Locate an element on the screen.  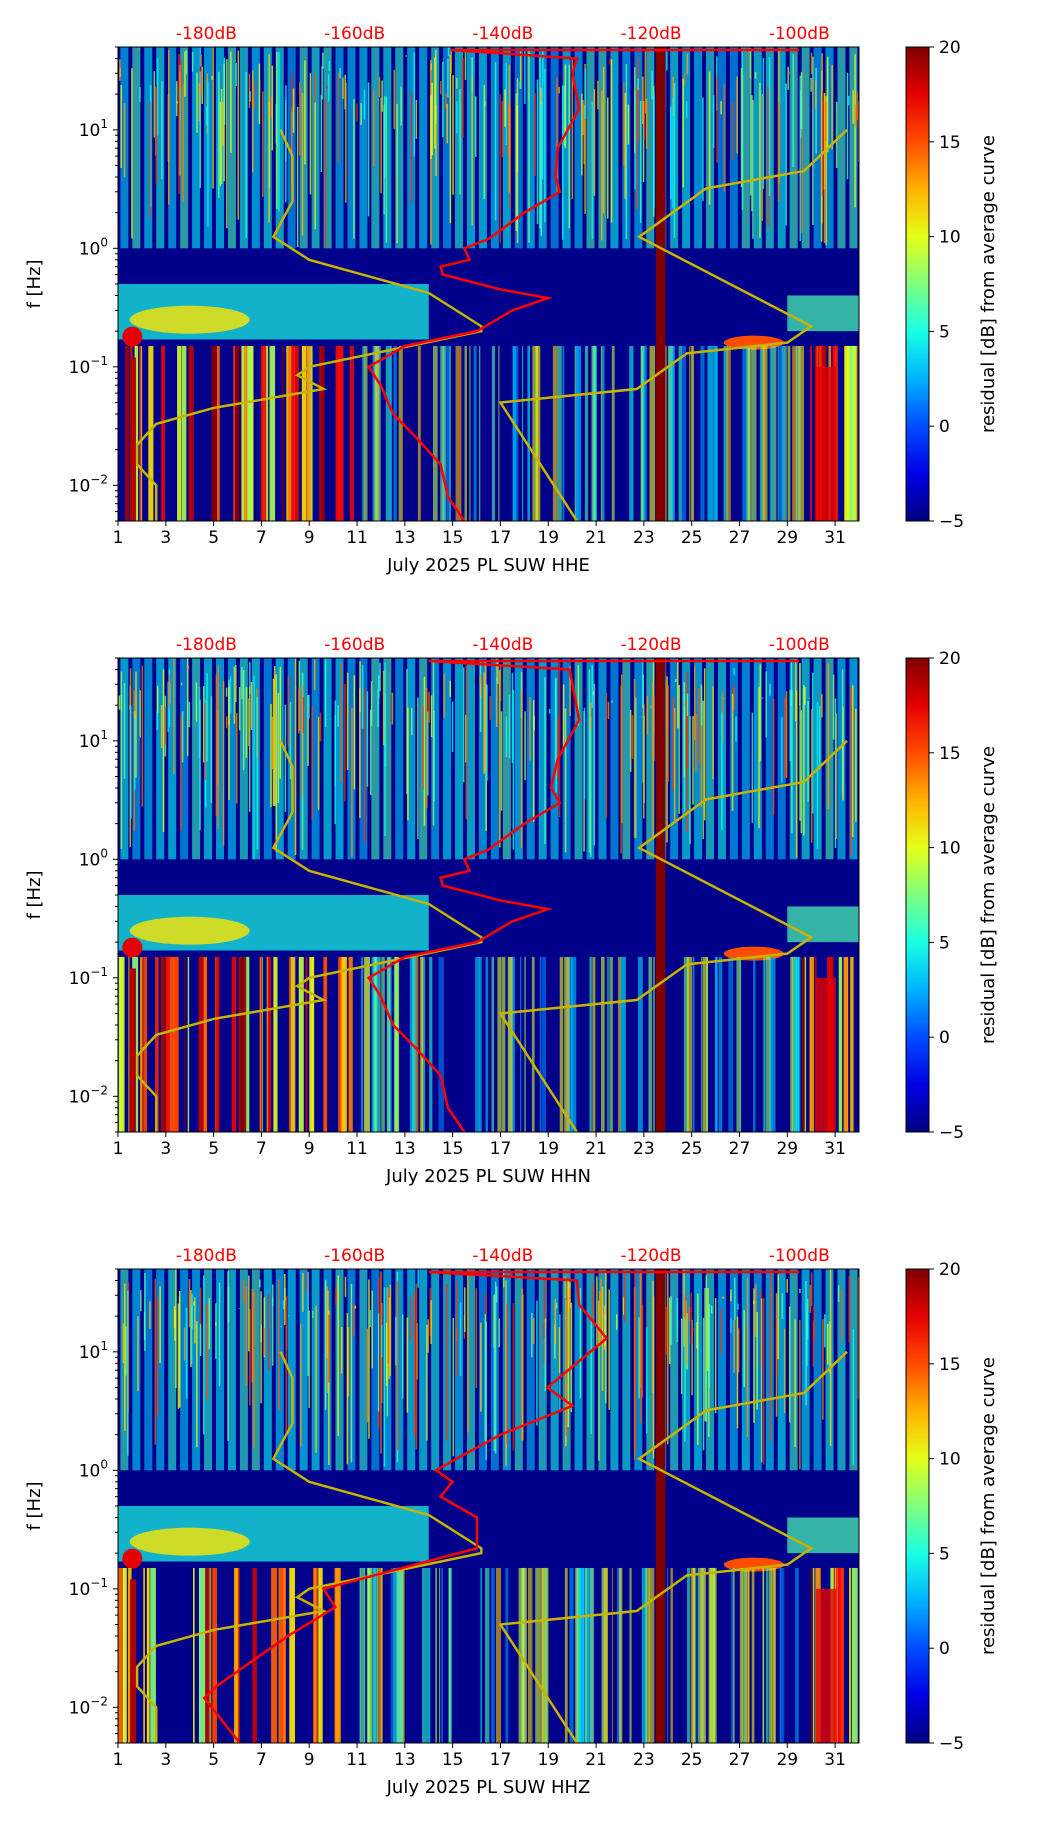
x-tick-label: 9 is located at coordinates (309, 1760).